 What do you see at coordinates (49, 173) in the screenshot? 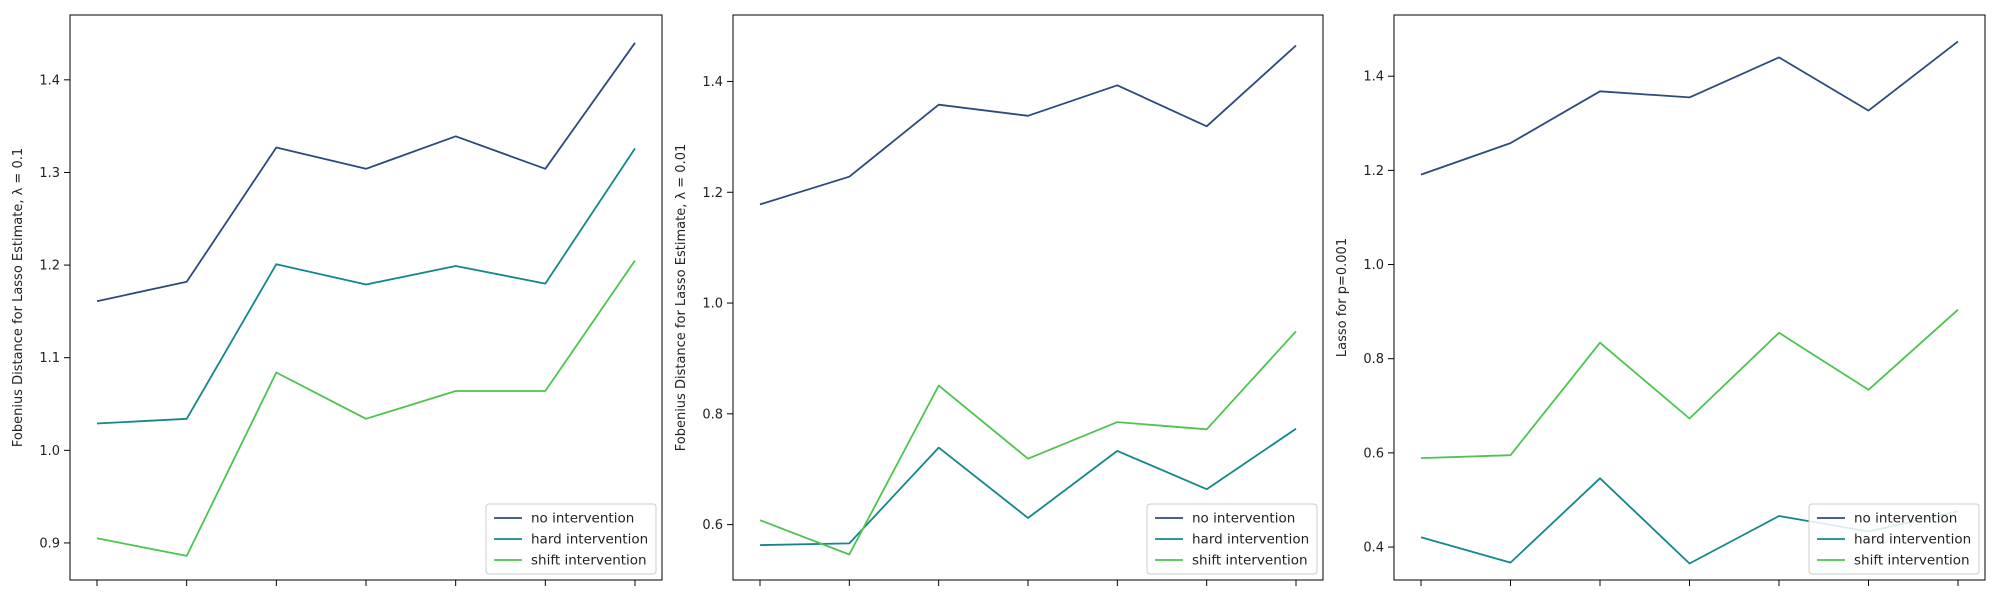
I see `y-tick-label: 1.3` at bounding box center [49, 173].